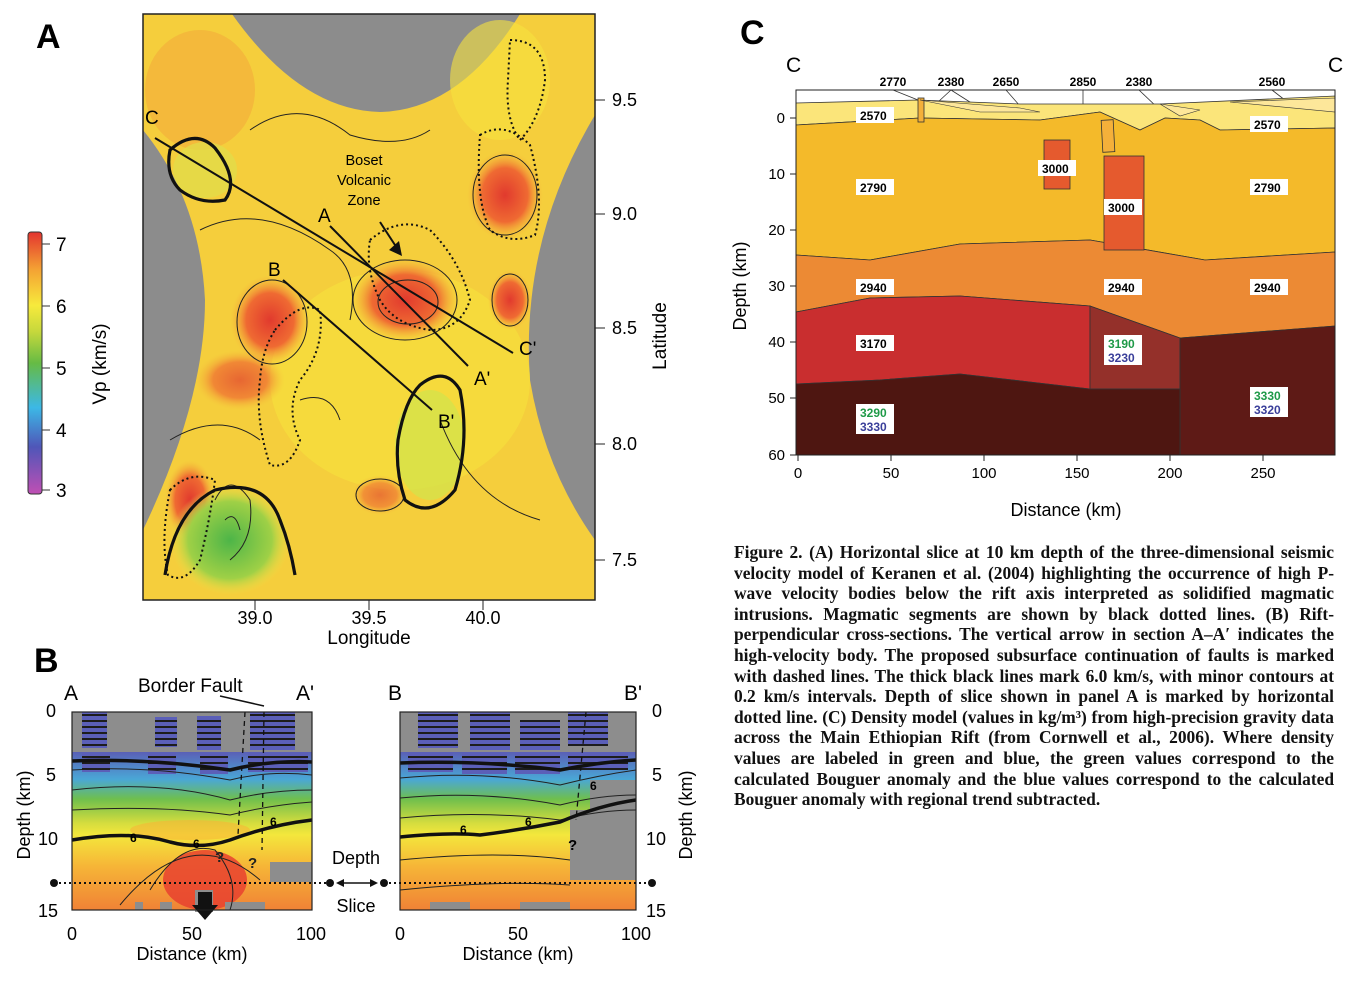 The width and height of the screenshot is (1351, 1007). What do you see at coordinates (357, 345) in the screenshot?
I see `profile-line-b` at bounding box center [357, 345].